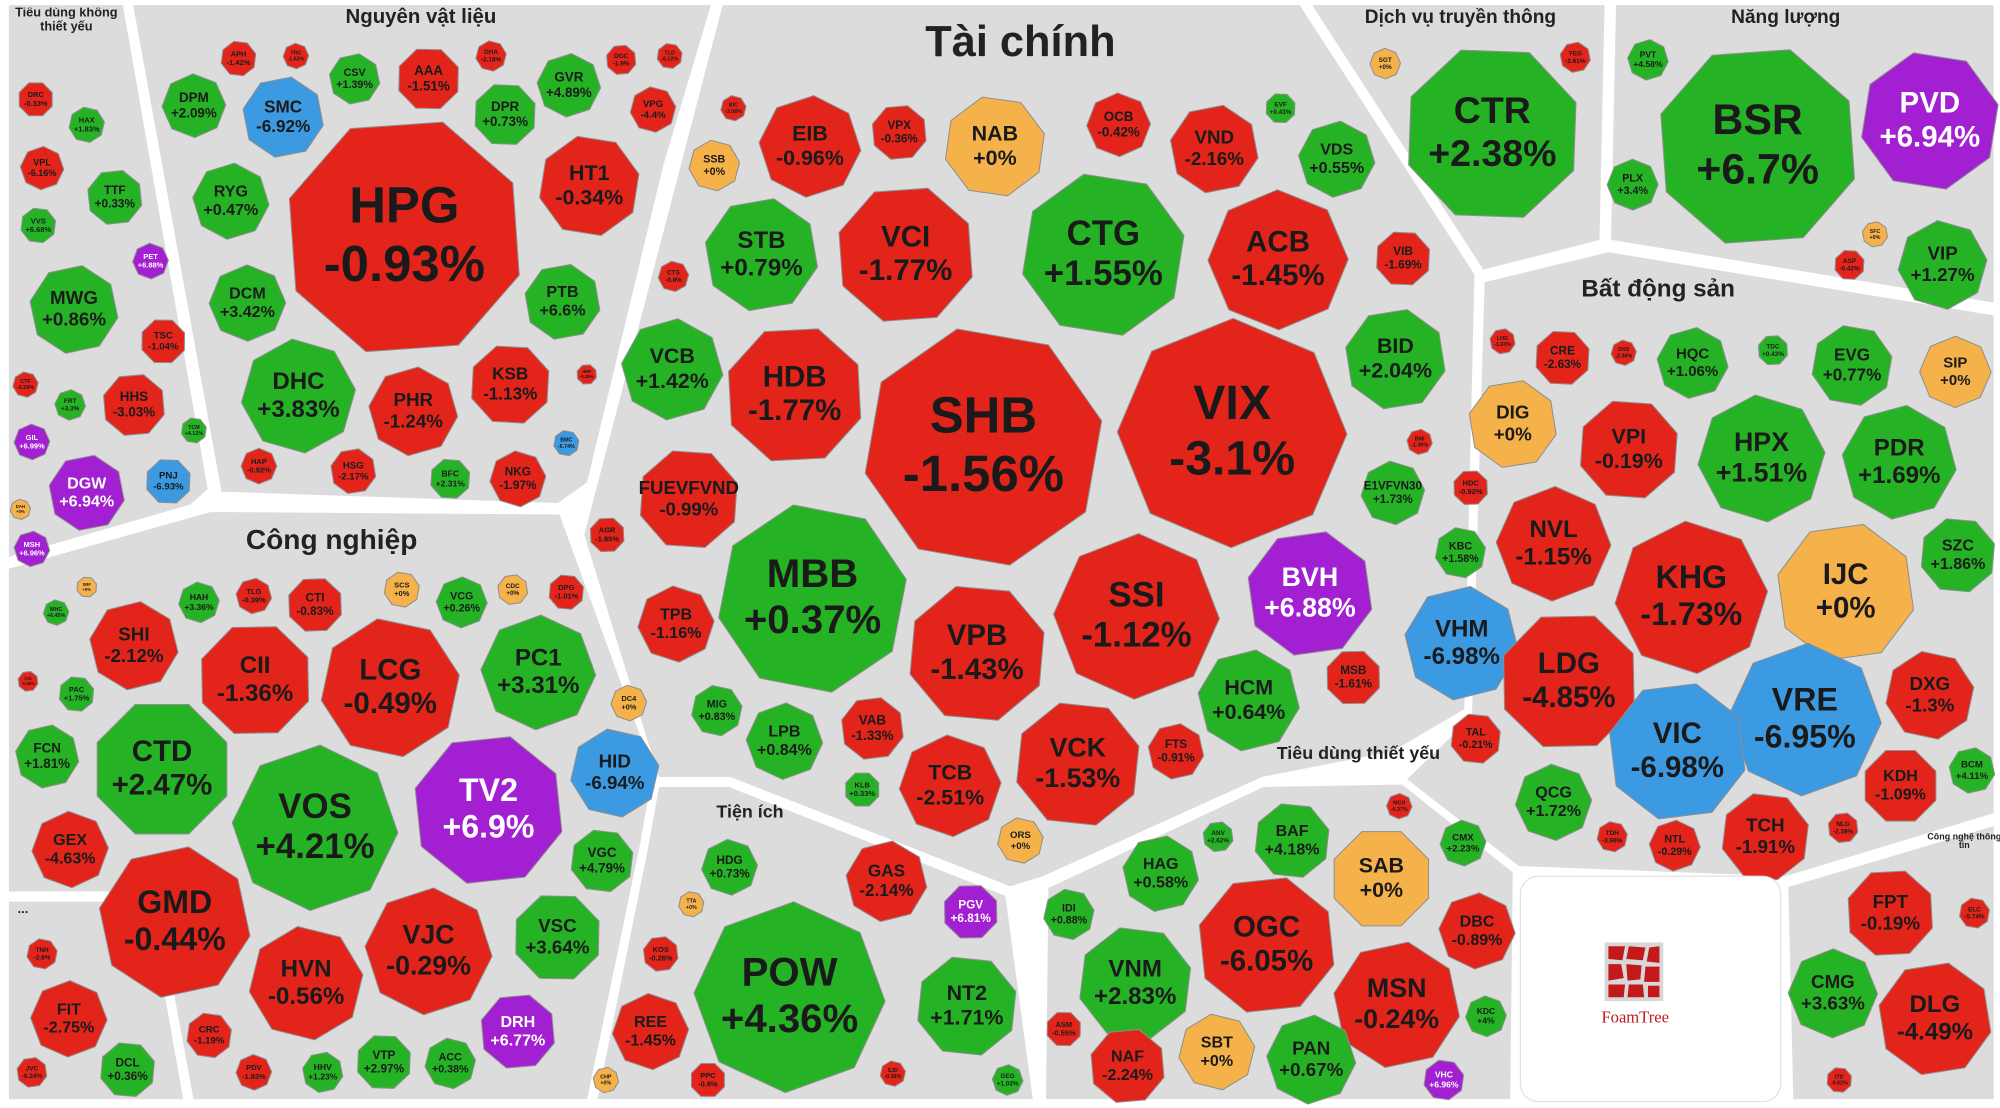 The width and height of the screenshot is (2000, 1108). I want to click on cell-value-label: -0.92%, so click(1471, 491).